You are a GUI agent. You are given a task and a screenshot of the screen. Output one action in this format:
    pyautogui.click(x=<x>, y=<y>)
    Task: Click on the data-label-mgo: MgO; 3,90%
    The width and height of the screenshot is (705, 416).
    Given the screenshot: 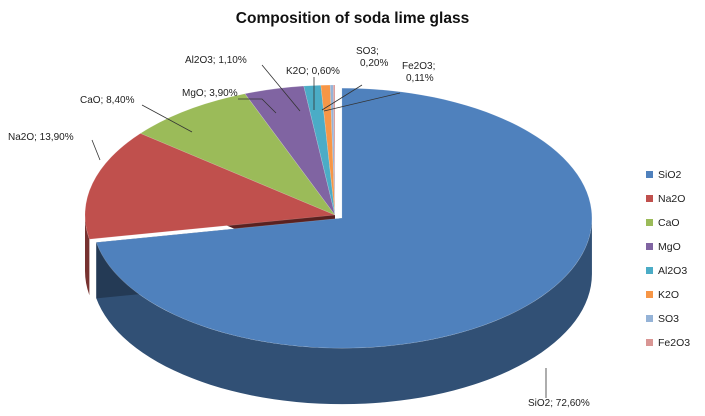 What is the action you would take?
    pyautogui.click(x=210, y=93)
    